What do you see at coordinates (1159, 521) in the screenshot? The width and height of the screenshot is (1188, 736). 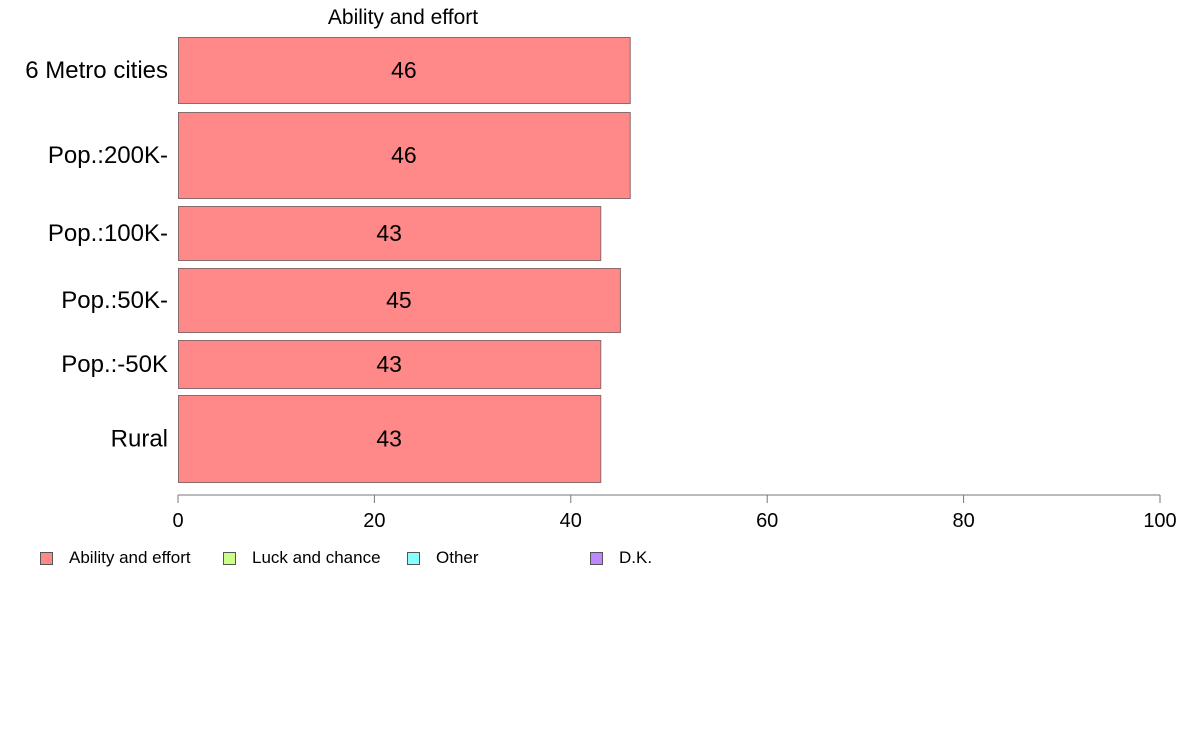 I see `x-tick-label: 100` at bounding box center [1159, 521].